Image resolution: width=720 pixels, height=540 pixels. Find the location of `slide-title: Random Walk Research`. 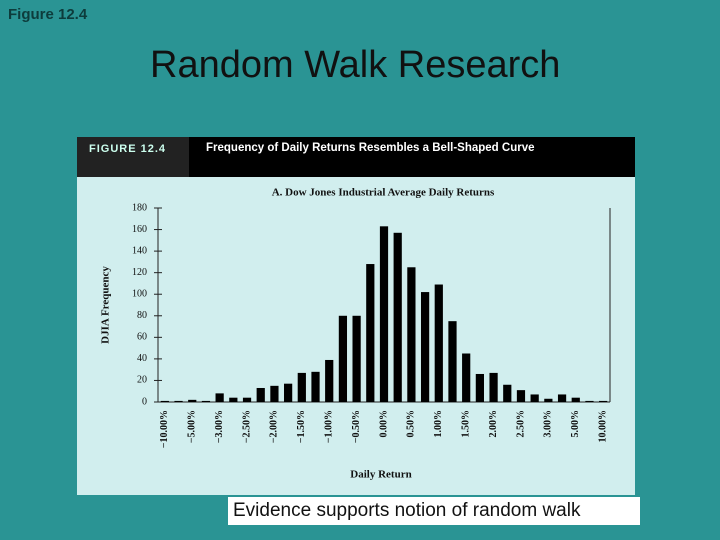

slide-title: Random Walk Research is located at coordinates (355, 65).